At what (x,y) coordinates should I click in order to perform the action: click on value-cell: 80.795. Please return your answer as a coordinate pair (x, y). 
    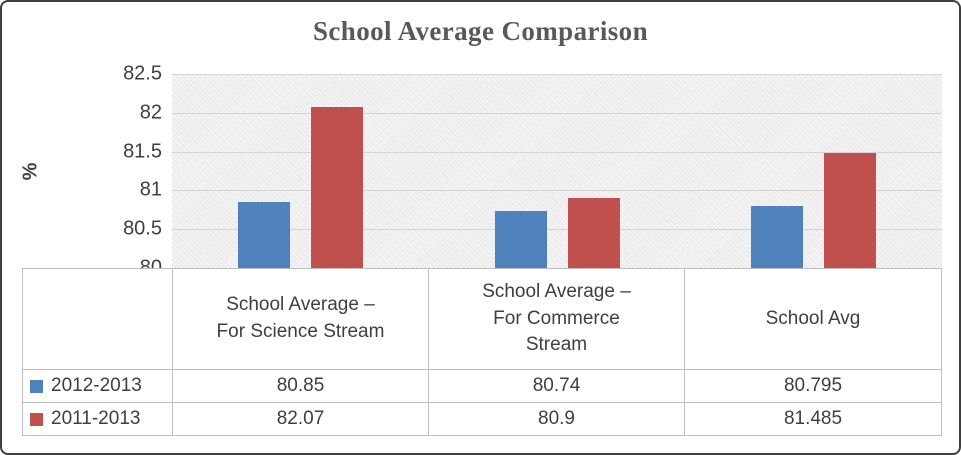
    Looking at the image, I should click on (813, 385).